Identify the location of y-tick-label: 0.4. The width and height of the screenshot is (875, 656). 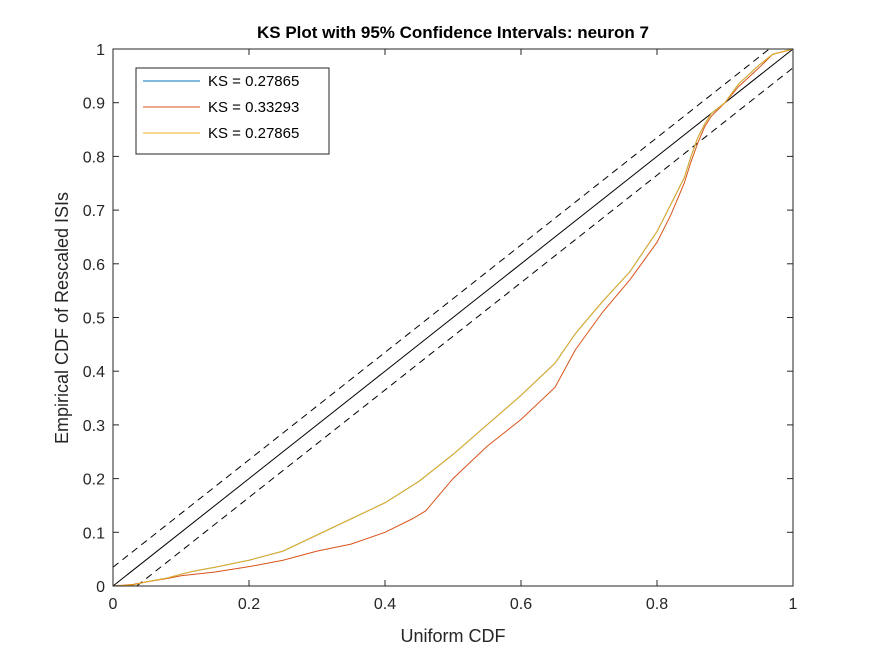
(94, 372).